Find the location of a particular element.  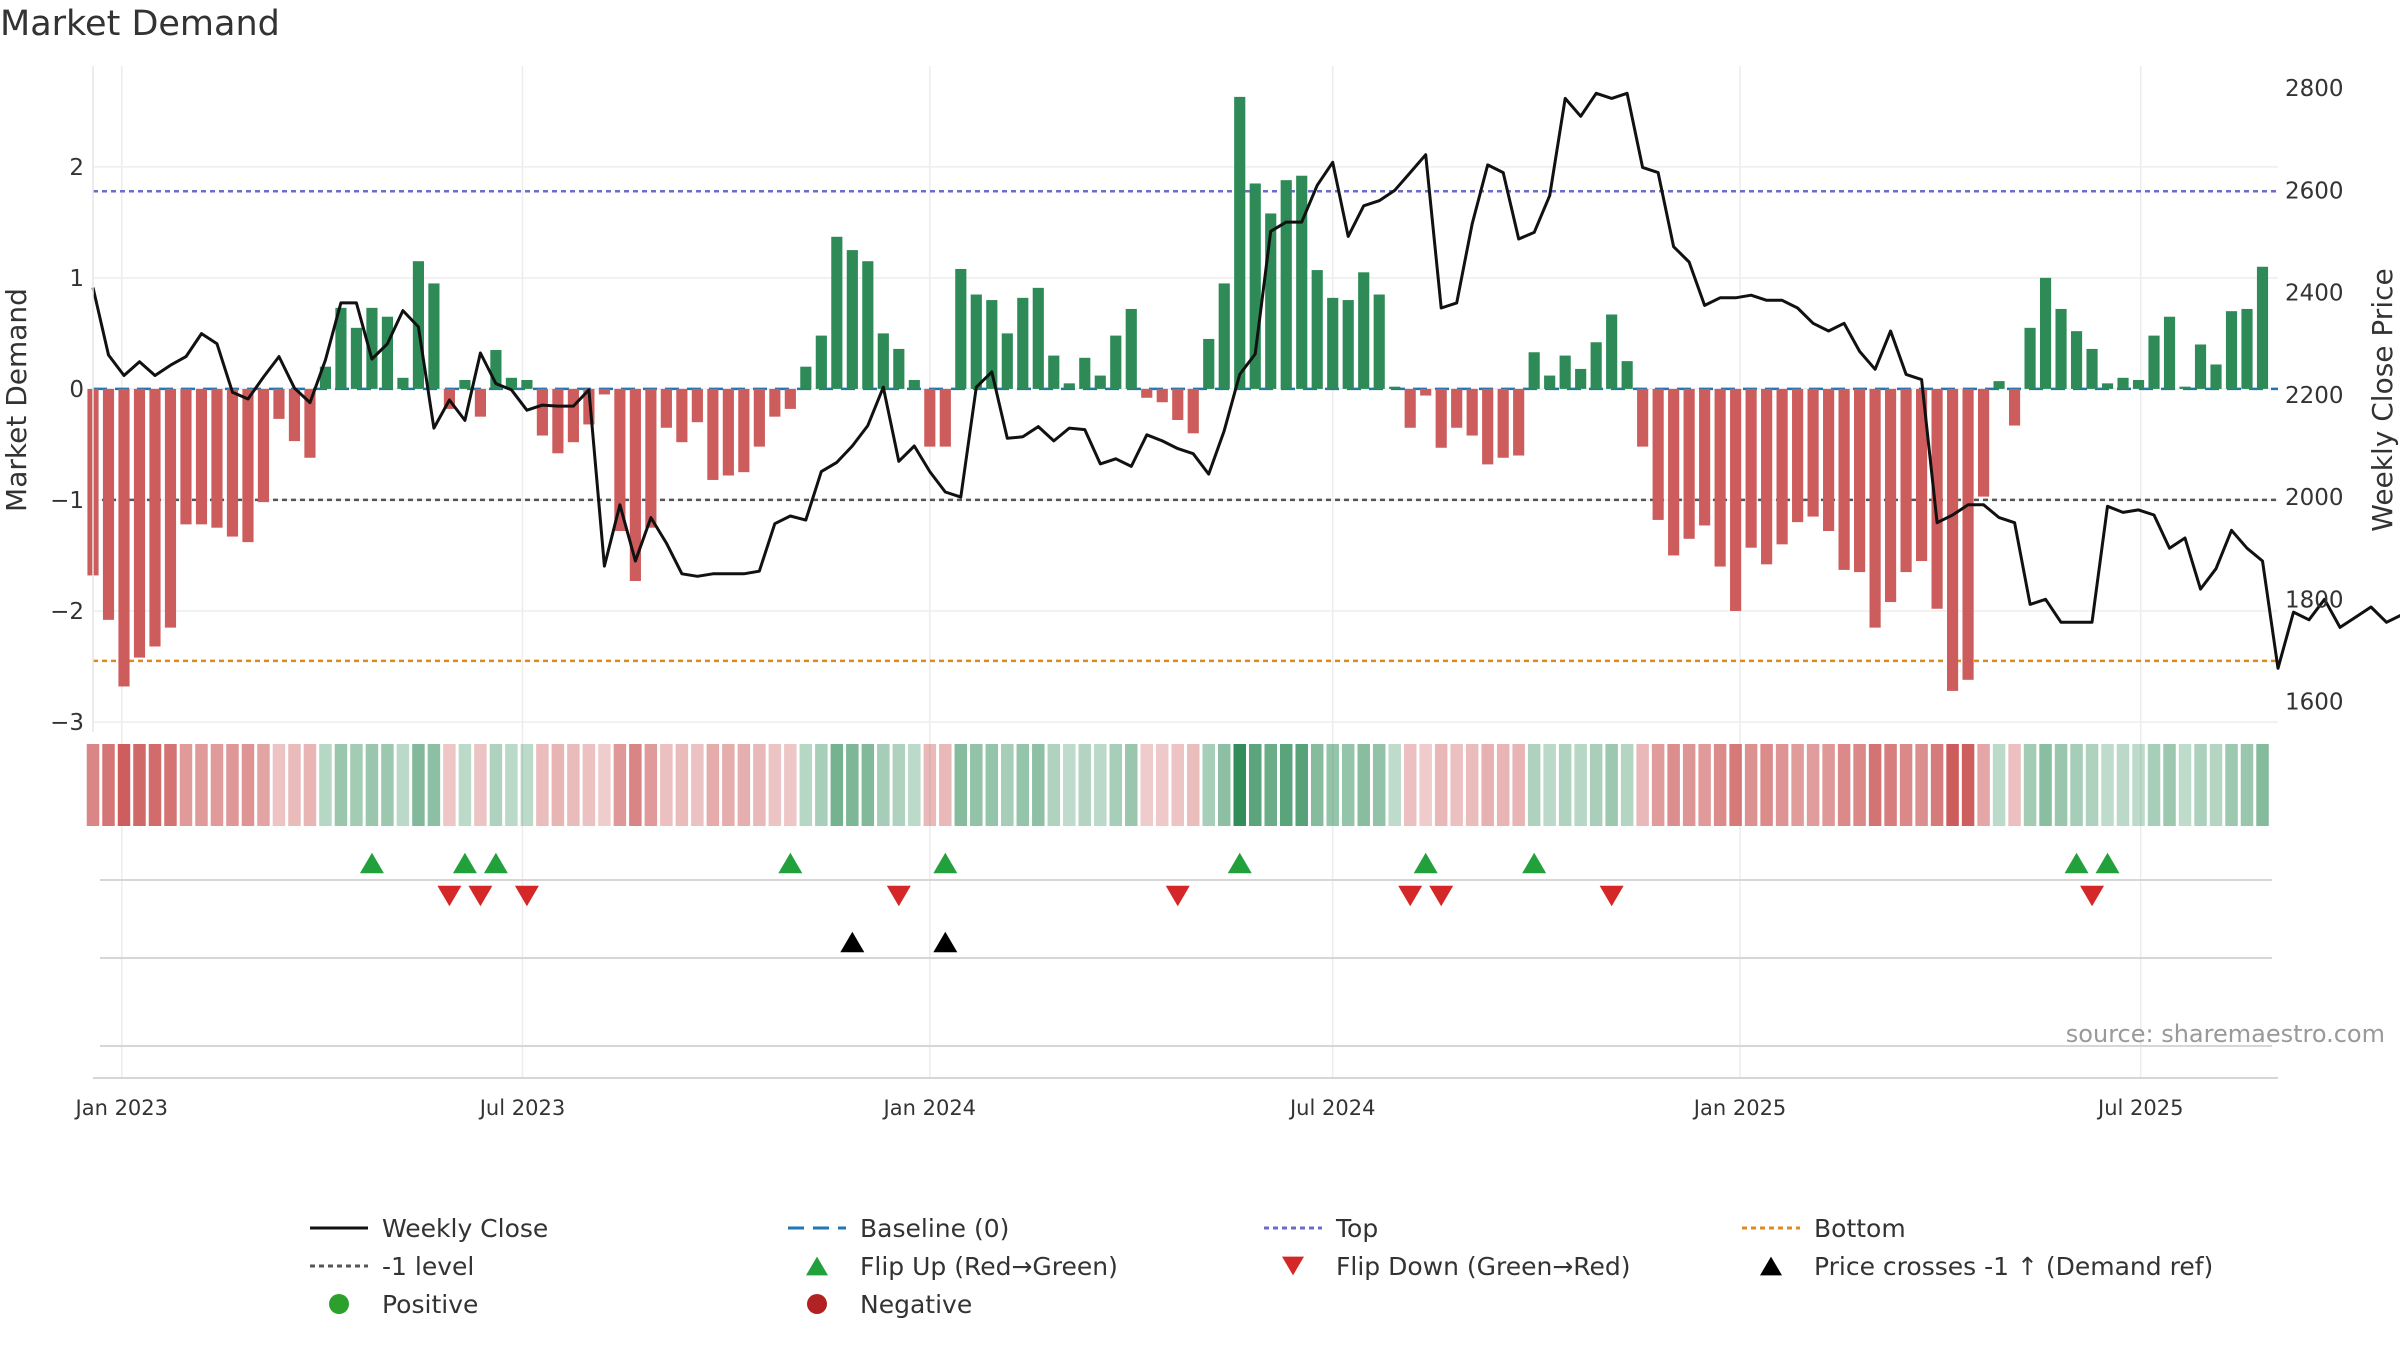

y-tick-label: −2 is located at coordinates (67, 612).